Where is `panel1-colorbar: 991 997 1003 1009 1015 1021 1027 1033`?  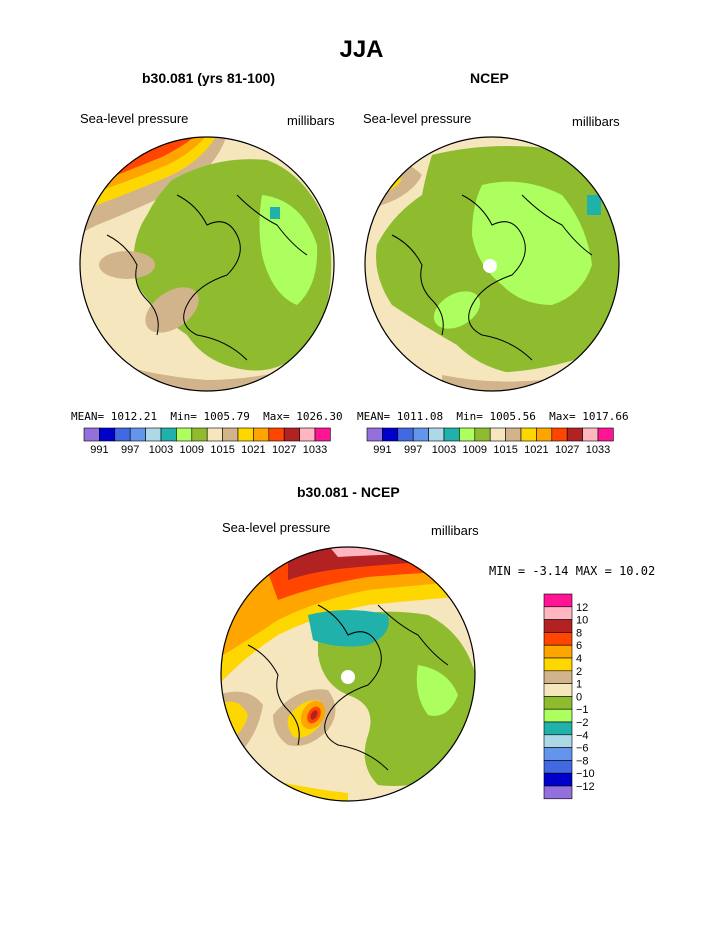
panel1-colorbar: 991 997 1003 1009 1015 1021 1027 1033 is located at coordinates (207, 441).